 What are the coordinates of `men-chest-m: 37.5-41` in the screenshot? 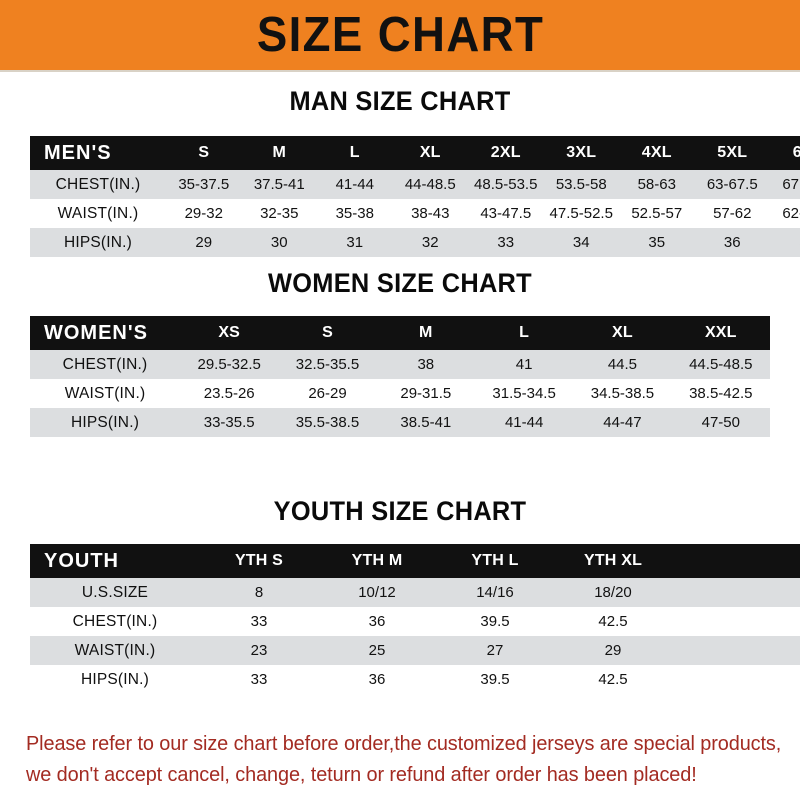 It's located at (279, 184).